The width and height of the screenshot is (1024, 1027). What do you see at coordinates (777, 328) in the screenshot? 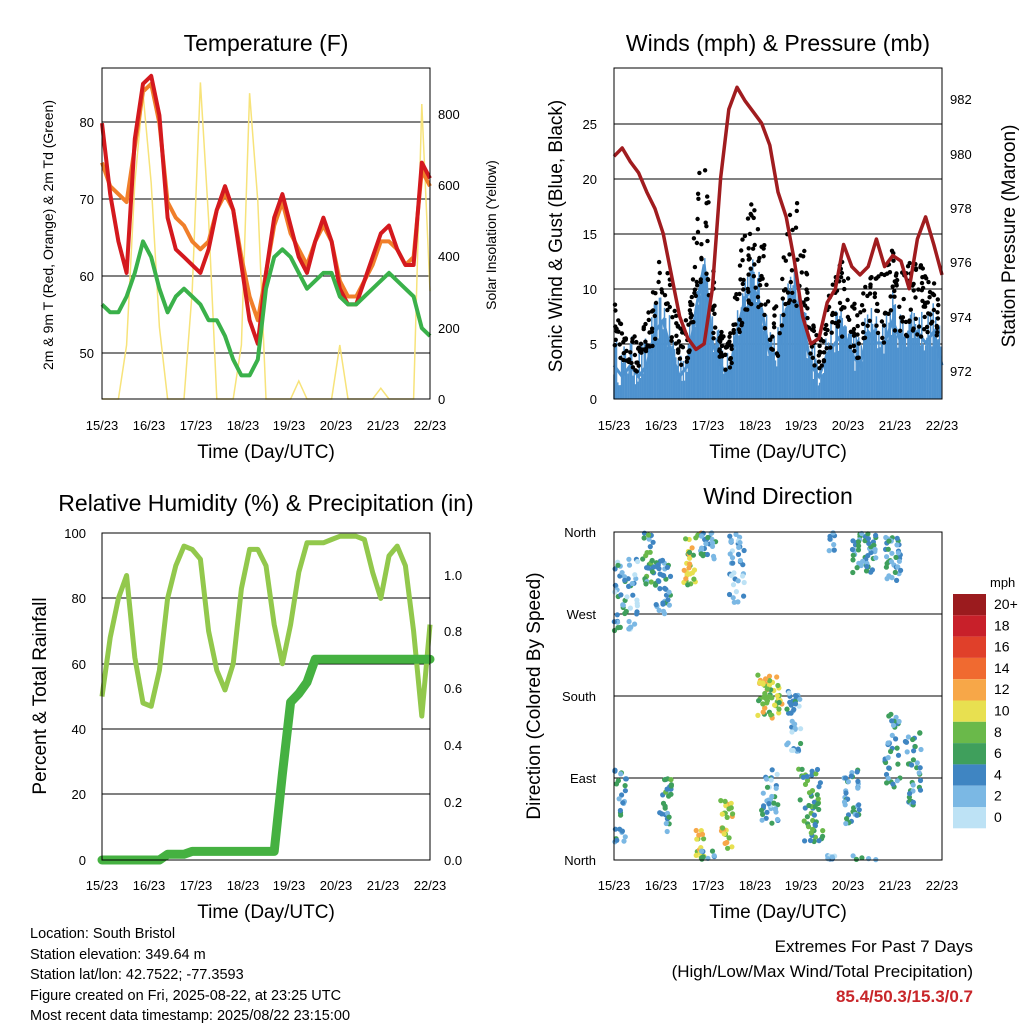
I see `sonic-wind-bars` at bounding box center [777, 328].